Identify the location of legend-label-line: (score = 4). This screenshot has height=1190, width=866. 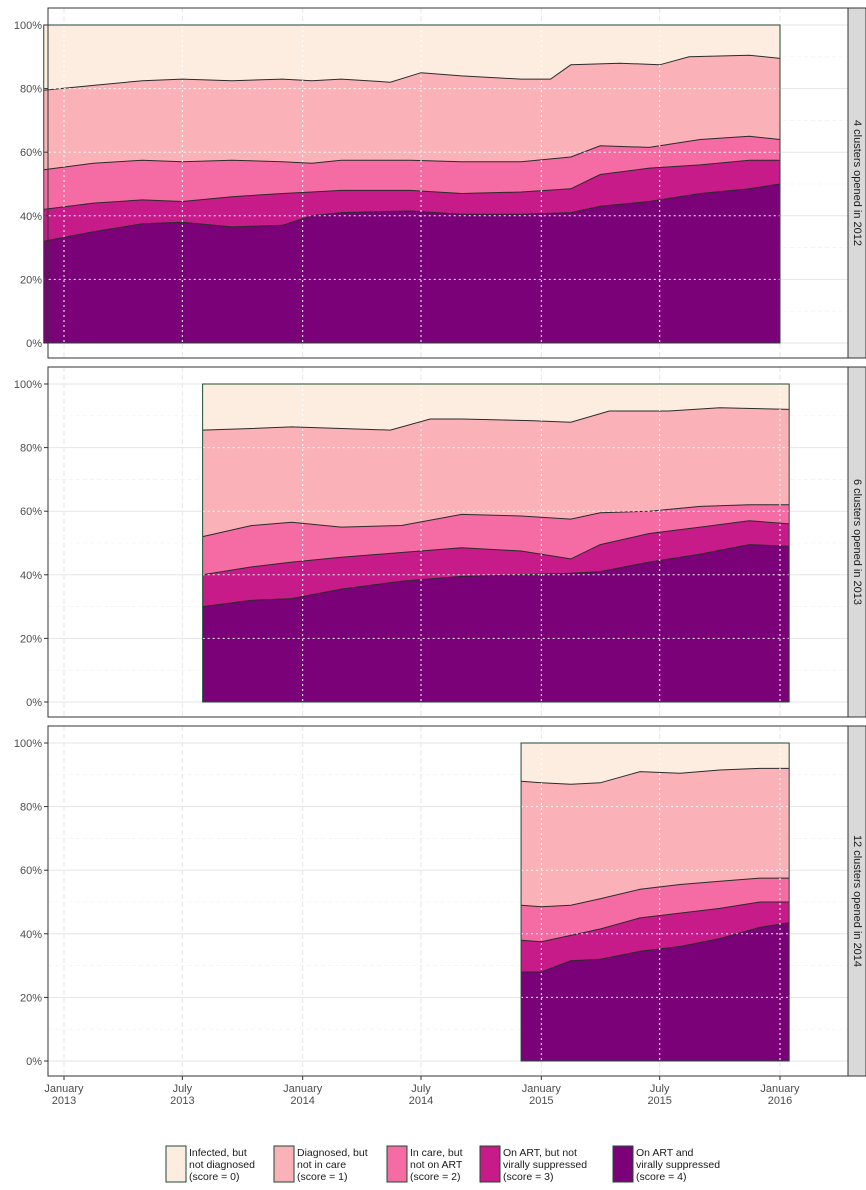
(661, 1177).